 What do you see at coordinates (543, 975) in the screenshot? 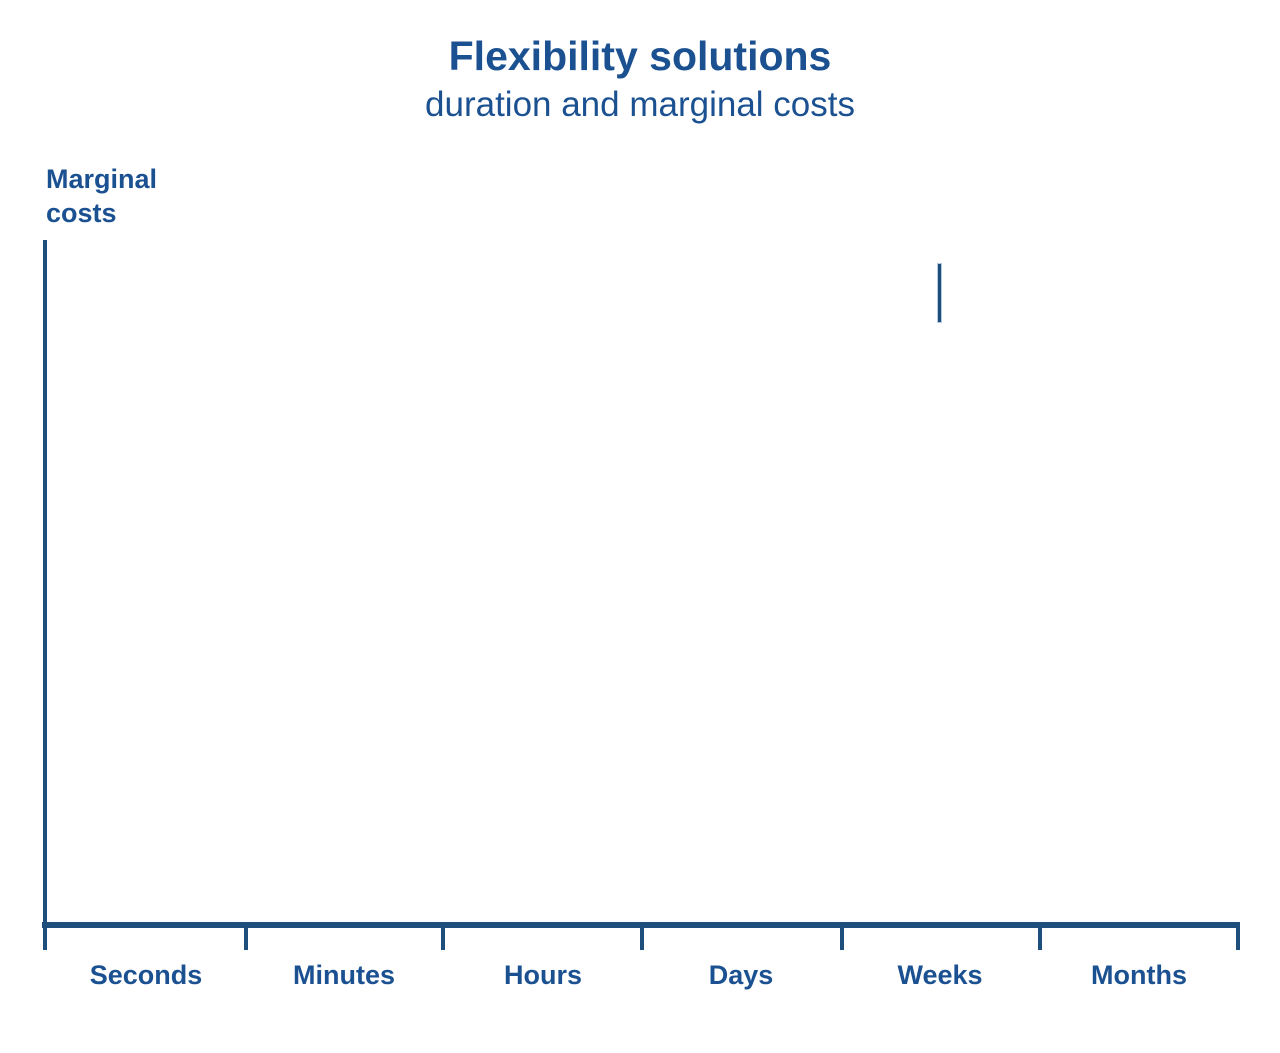
I see `x-axis-label-hours: Hours` at bounding box center [543, 975].